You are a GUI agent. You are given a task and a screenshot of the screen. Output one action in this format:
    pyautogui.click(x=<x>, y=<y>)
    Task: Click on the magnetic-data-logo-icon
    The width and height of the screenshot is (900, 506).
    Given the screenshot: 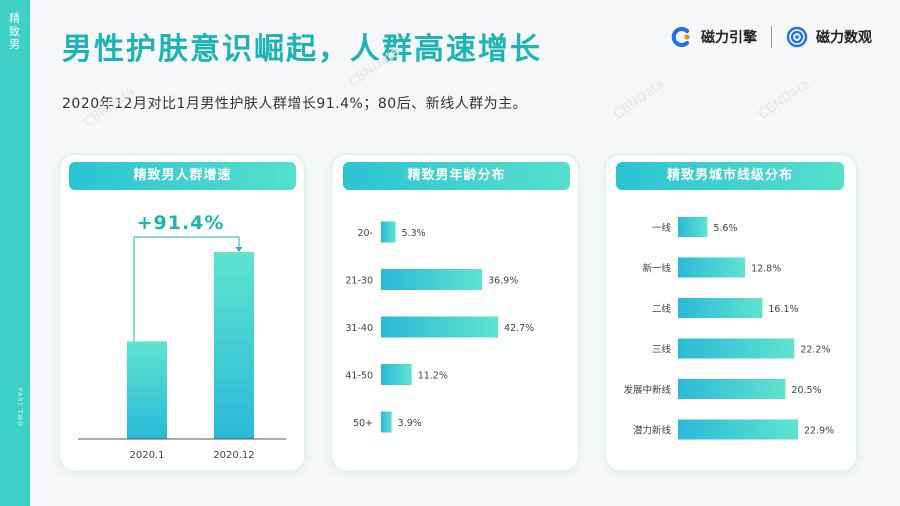 What is the action you would take?
    pyautogui.click(x=797, y=37)
    